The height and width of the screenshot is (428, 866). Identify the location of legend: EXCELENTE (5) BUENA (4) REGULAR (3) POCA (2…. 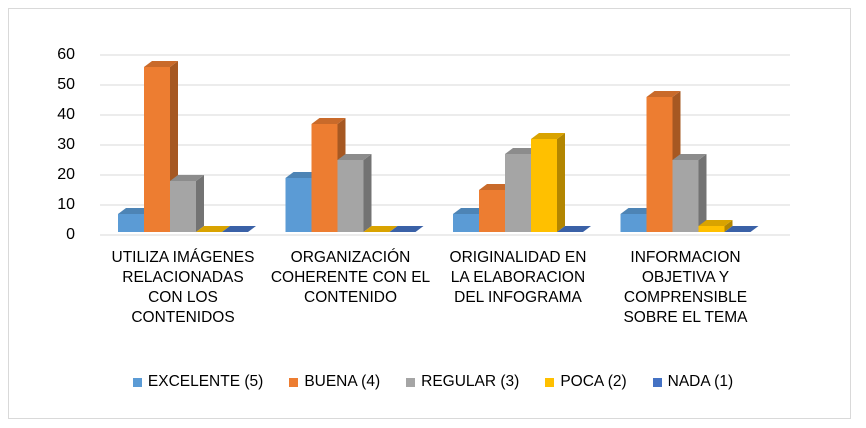
(433, 382).